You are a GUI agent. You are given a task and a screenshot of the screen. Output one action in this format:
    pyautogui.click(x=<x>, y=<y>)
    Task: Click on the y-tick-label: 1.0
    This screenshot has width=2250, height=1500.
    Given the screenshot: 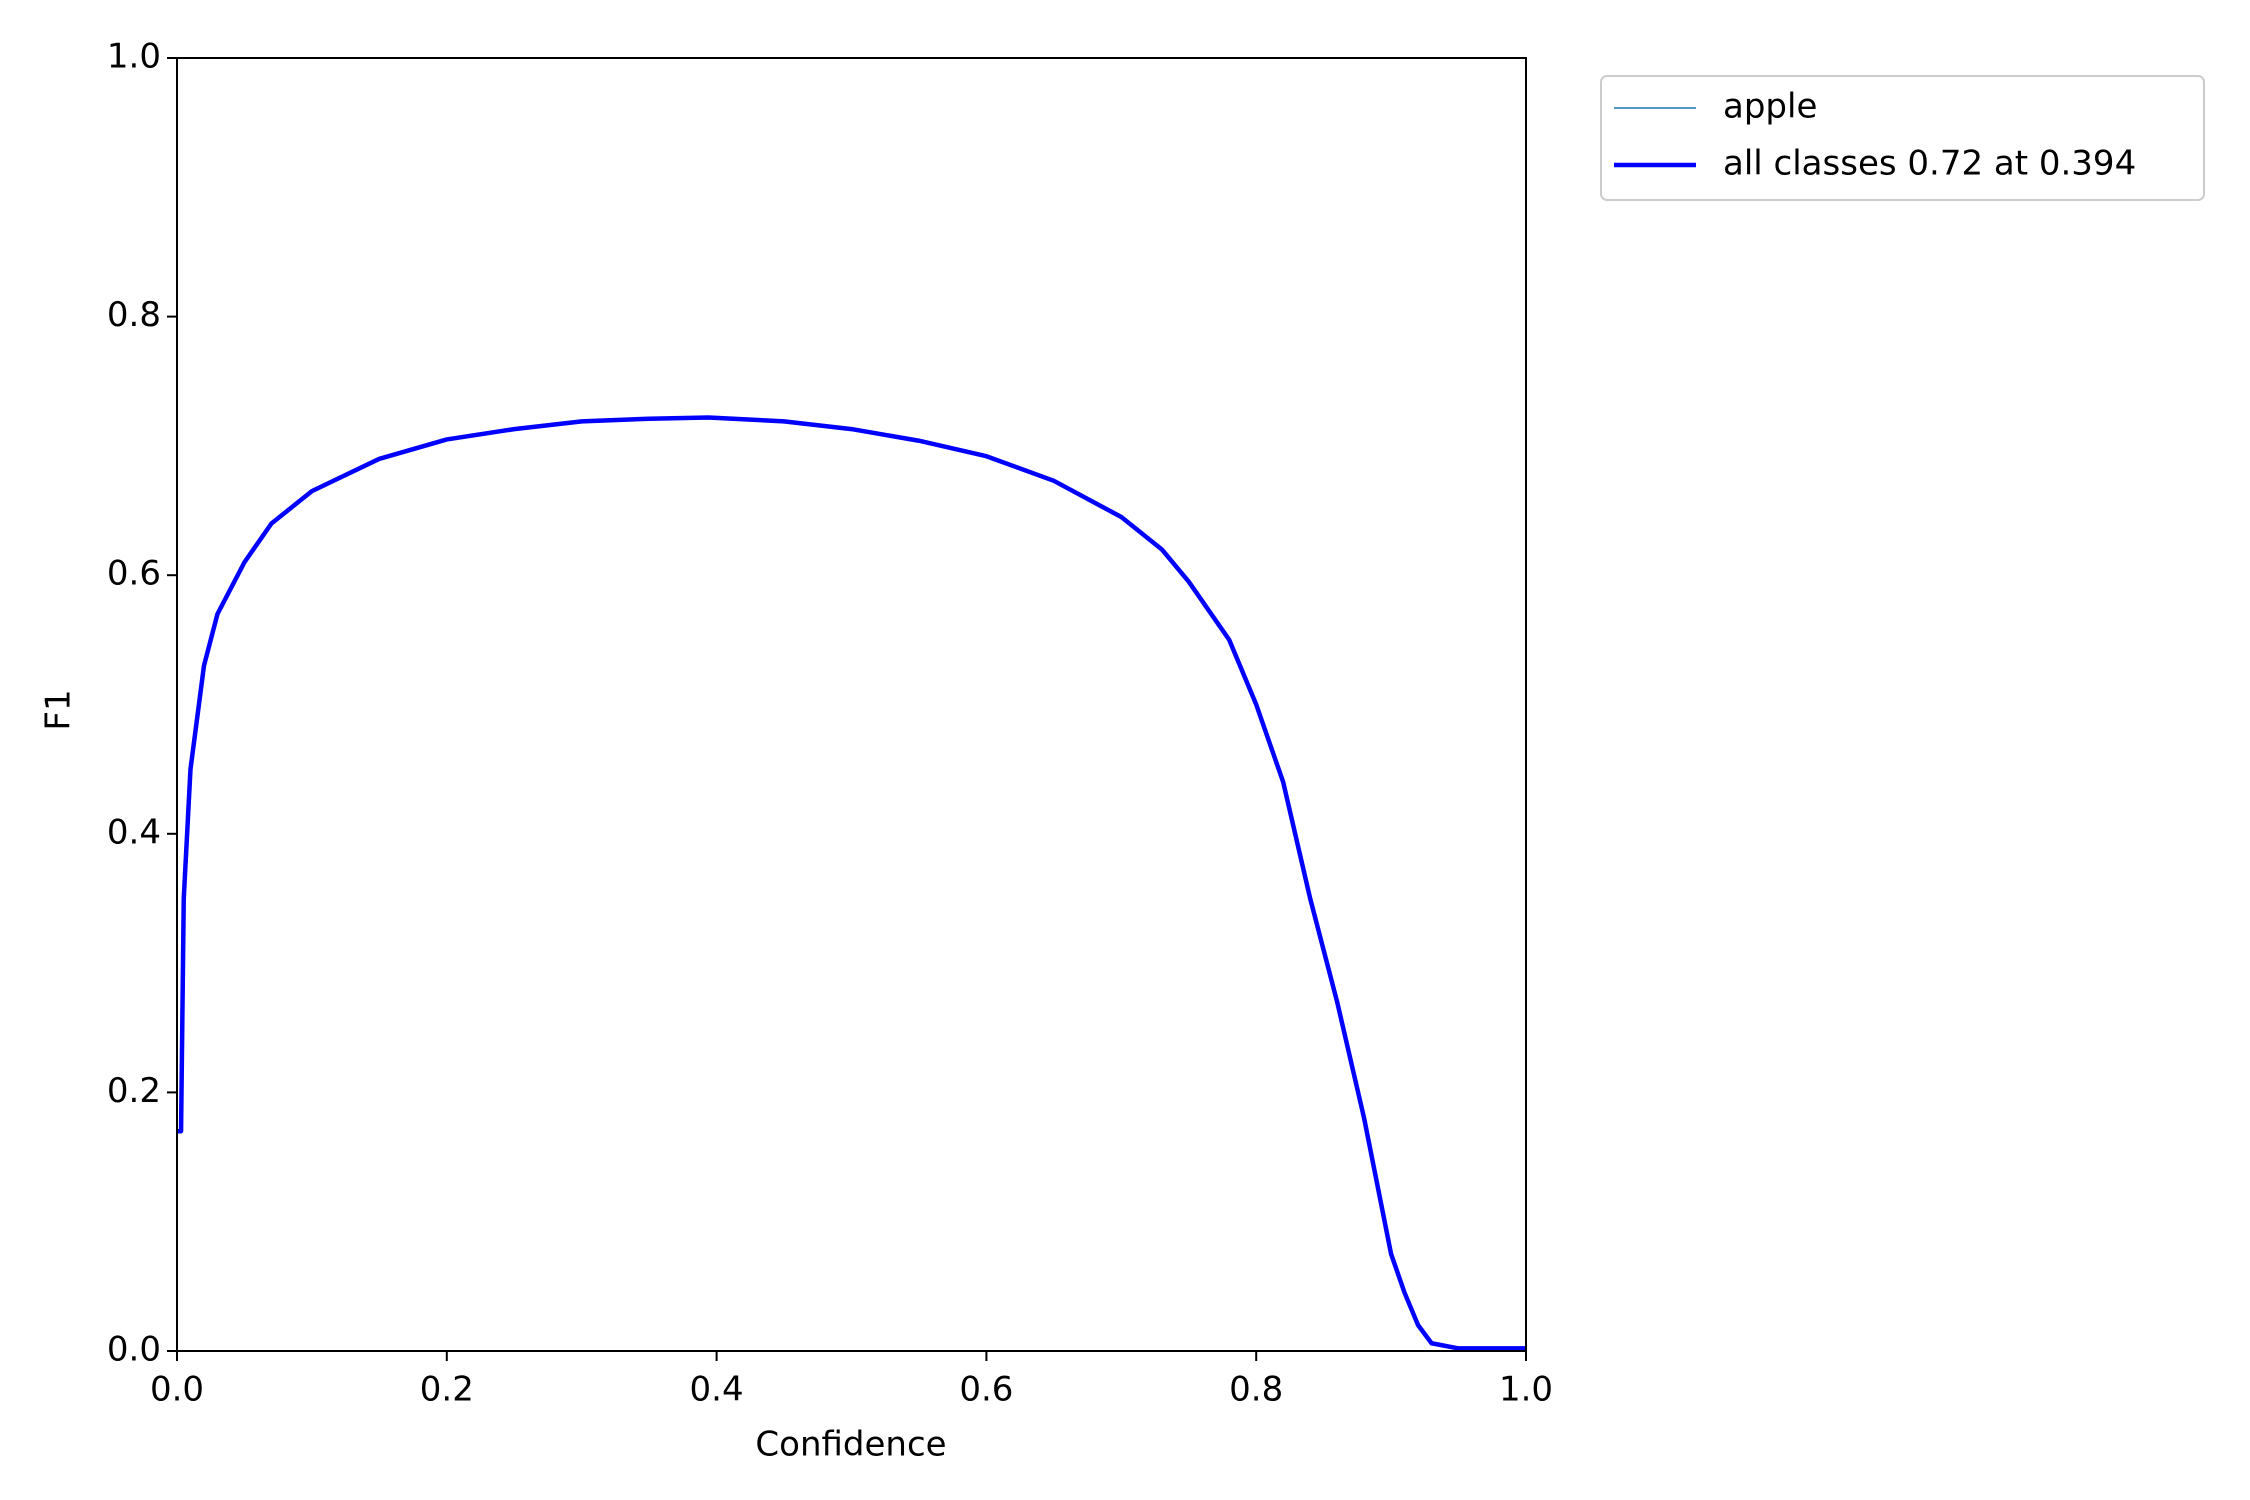 What is the action you would take?
    pyautogui.click(x=134, y=57)
    